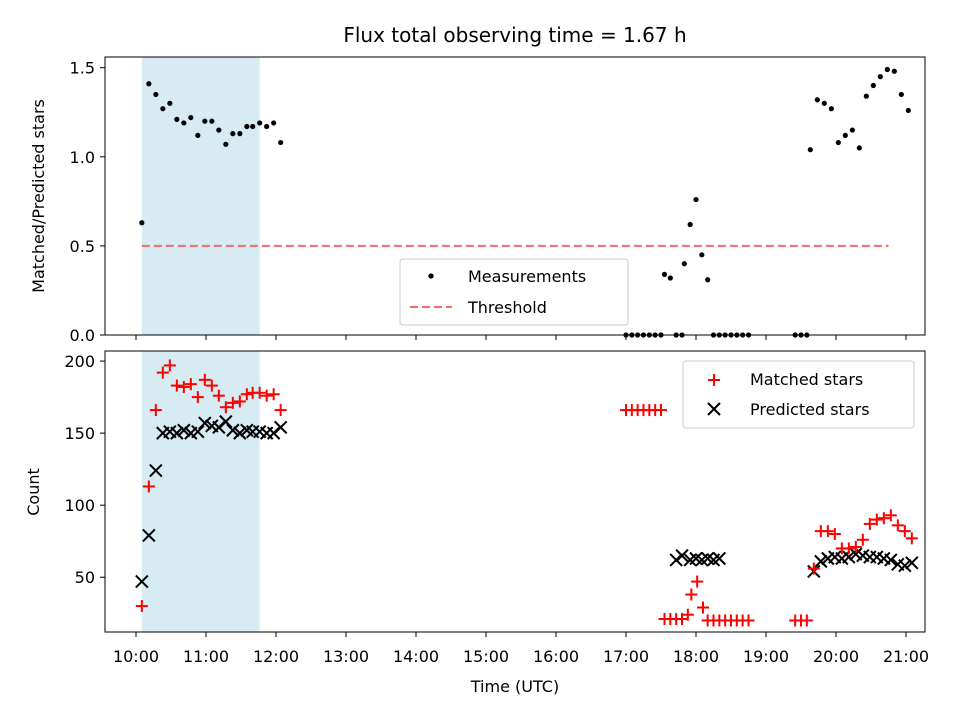 The width and height of the screenshot is (960, 720). I want to click on x-tick-label: 11:00, so click(206, 656).